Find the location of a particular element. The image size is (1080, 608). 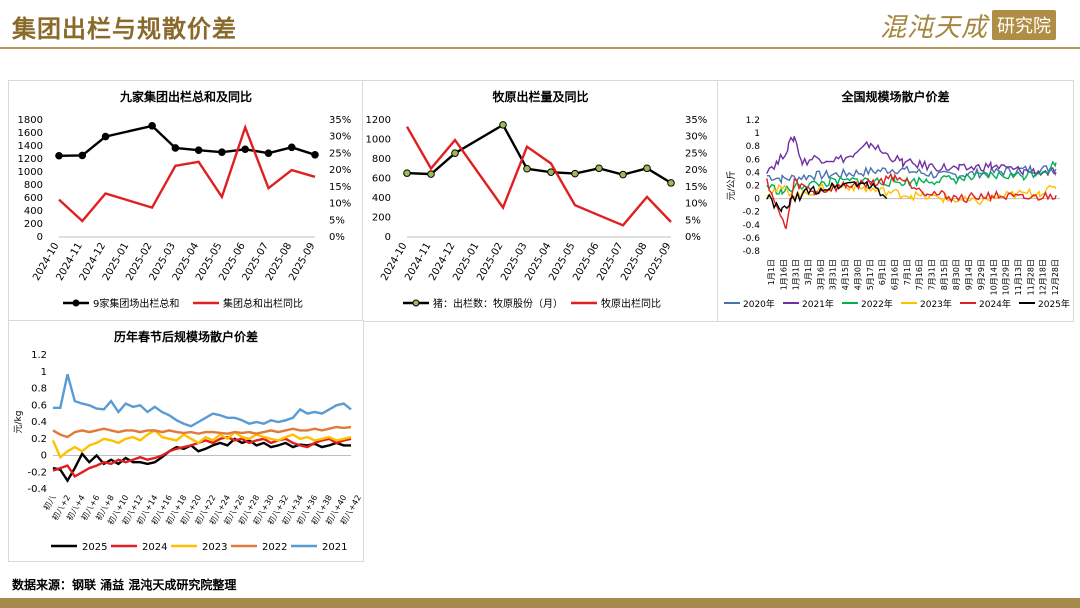

c0-ytick-left: 1600 is located at coordinates (30, 133).